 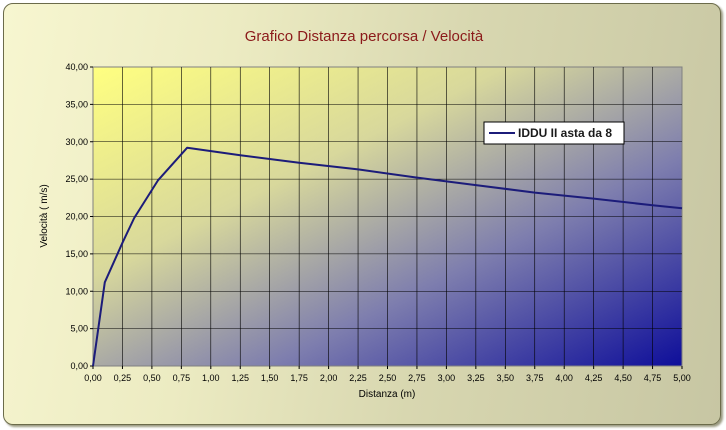 What do you see at coordinates (76, 254) in the screenshot?
I see `y-tick-label: 15,00` at bounding box center [76, 254].